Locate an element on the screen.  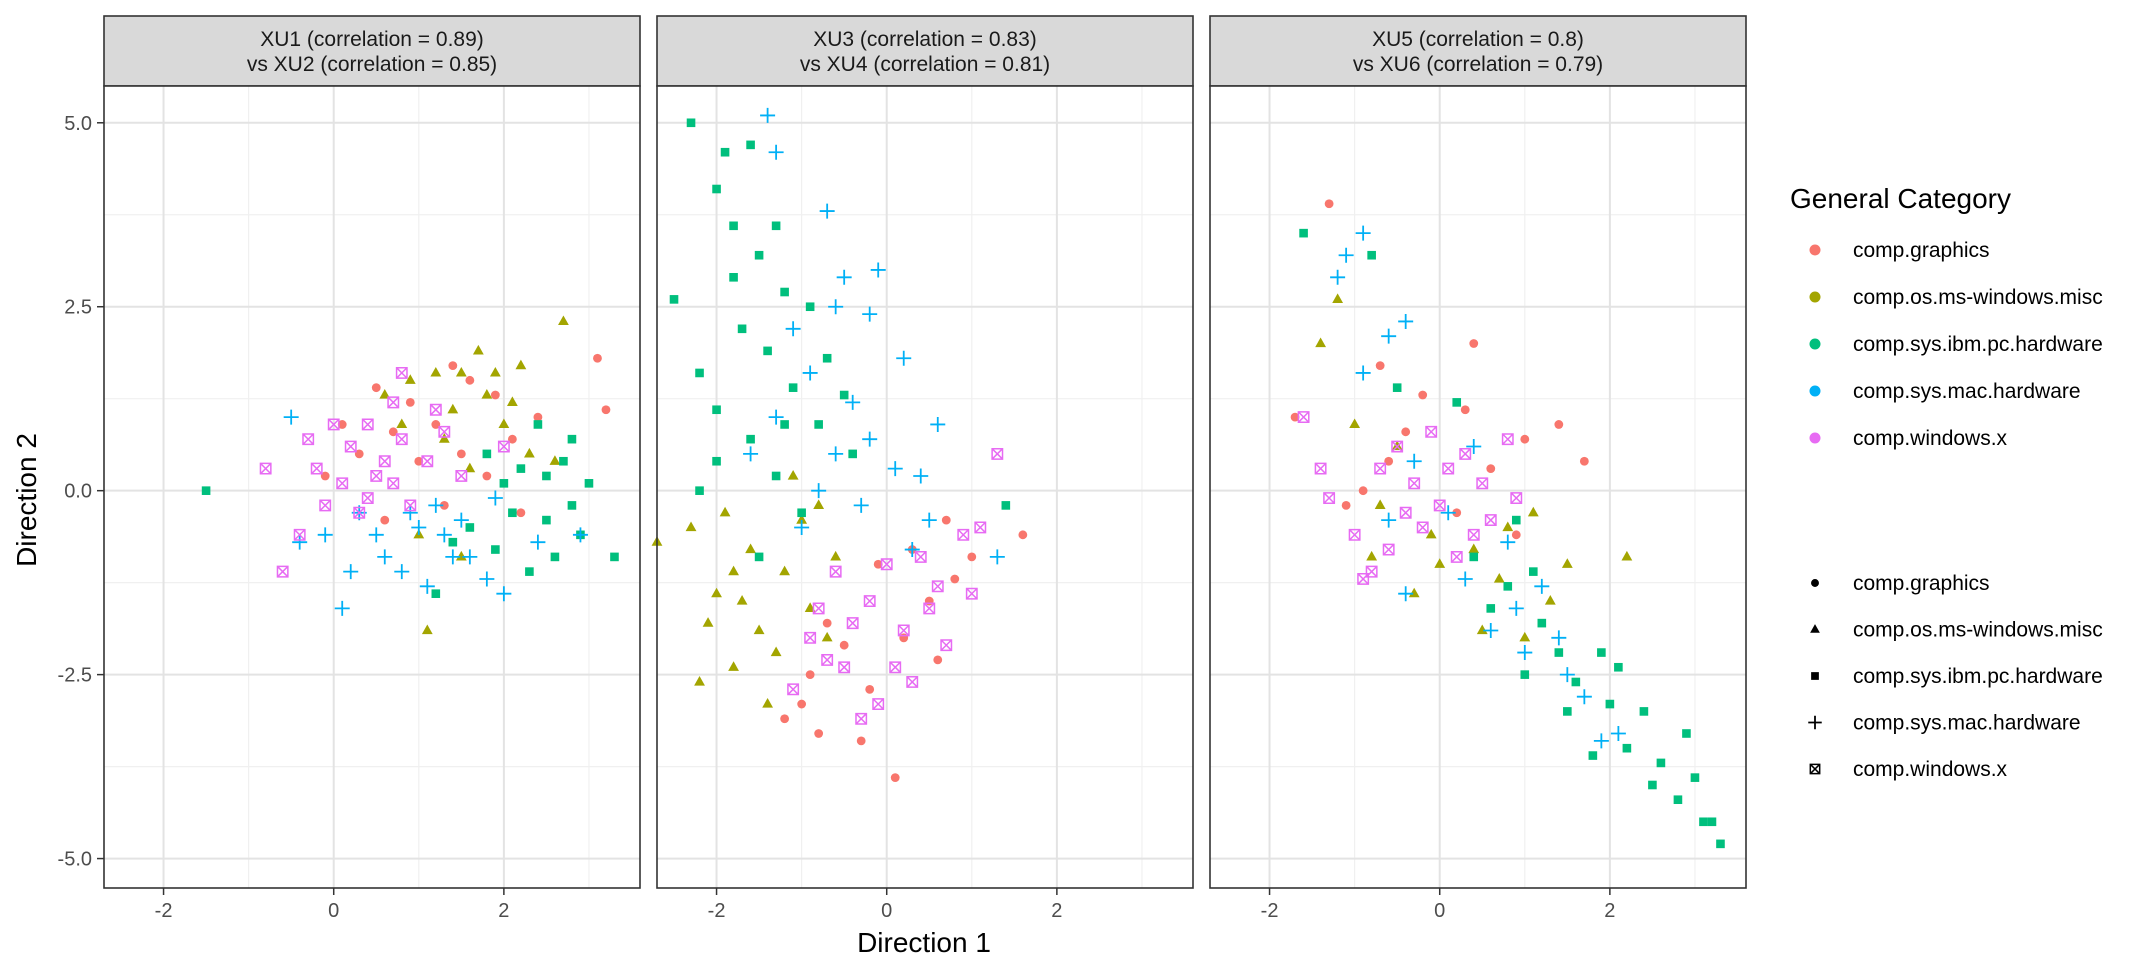
data-points is located at coordinates (1507, 524).